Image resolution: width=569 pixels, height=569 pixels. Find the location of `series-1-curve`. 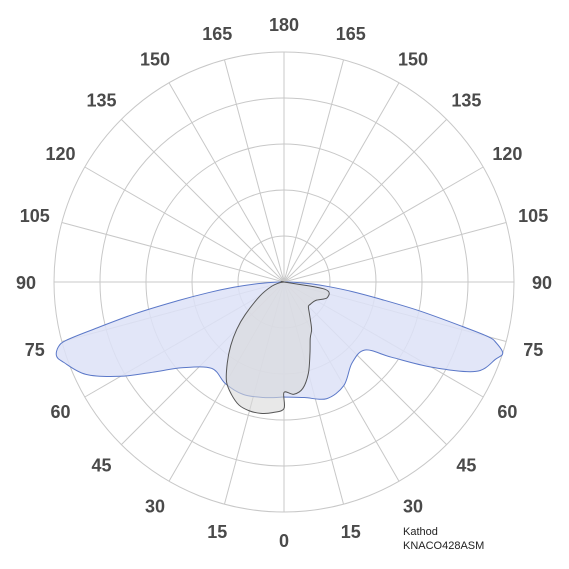

series-1-curve is located at coordinates (277, 347).